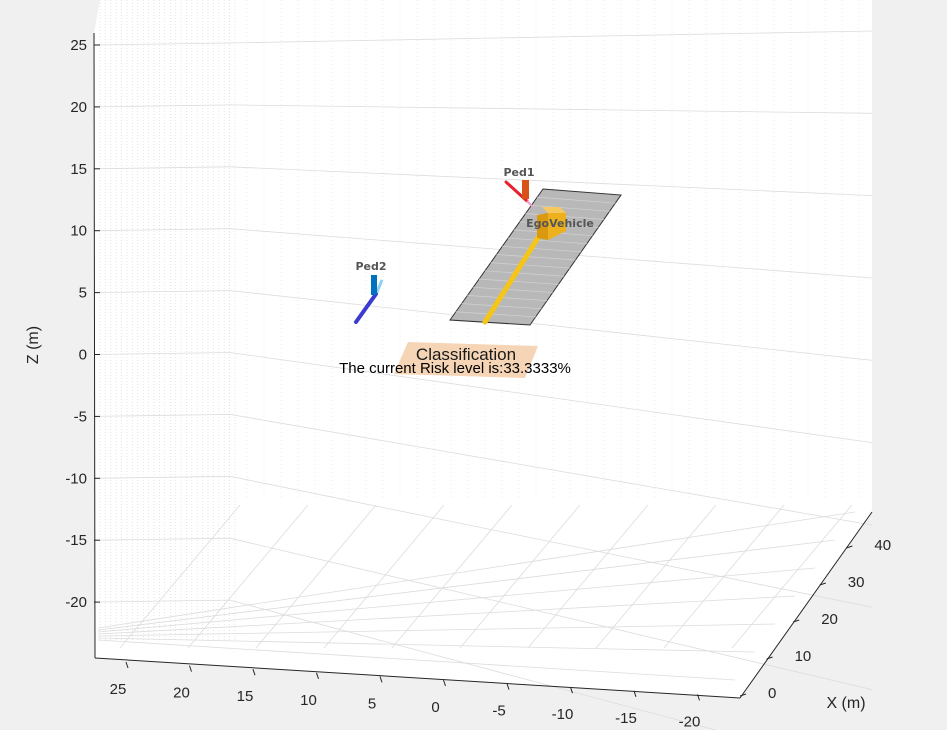  What do you see at coordinates (76, 602) in the screenshot?
I see `z-tick-label: -20` at bounding box center [76, 602].